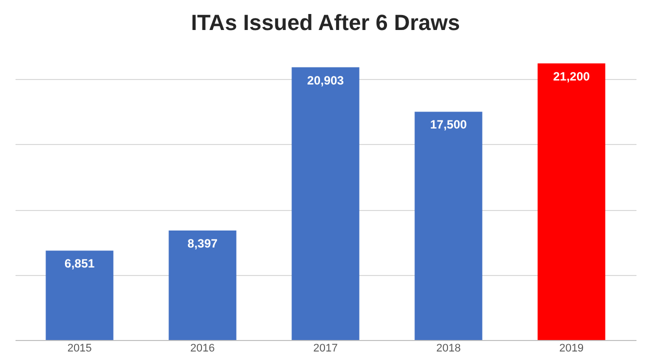 This screenshot has width=651, height=363. Describe the element at coordinates (448, 348) in the screenshot. I see `x-tick-label: 2018` at that location.